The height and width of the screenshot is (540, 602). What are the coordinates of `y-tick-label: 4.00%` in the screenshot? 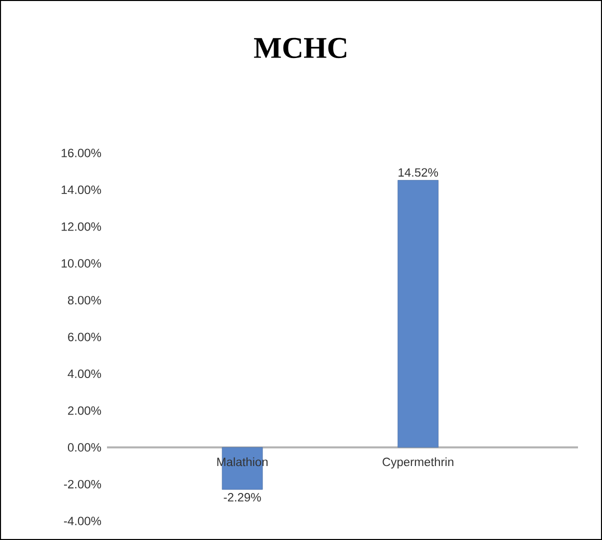 It's located at (85, 374).